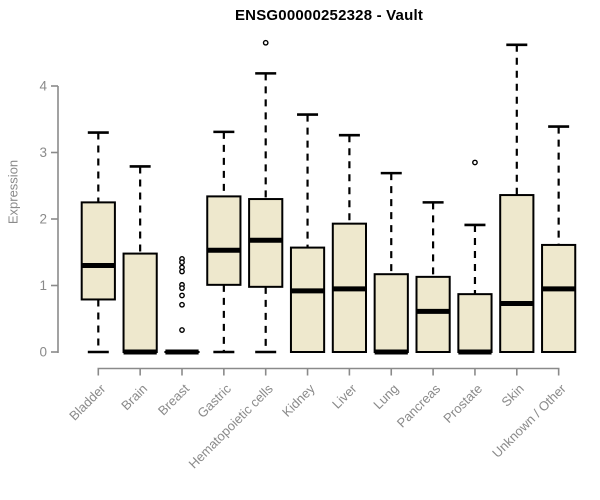 The image size is (600, 500). I want to click on x-tick-label: Pancreas, so click(419, 406).